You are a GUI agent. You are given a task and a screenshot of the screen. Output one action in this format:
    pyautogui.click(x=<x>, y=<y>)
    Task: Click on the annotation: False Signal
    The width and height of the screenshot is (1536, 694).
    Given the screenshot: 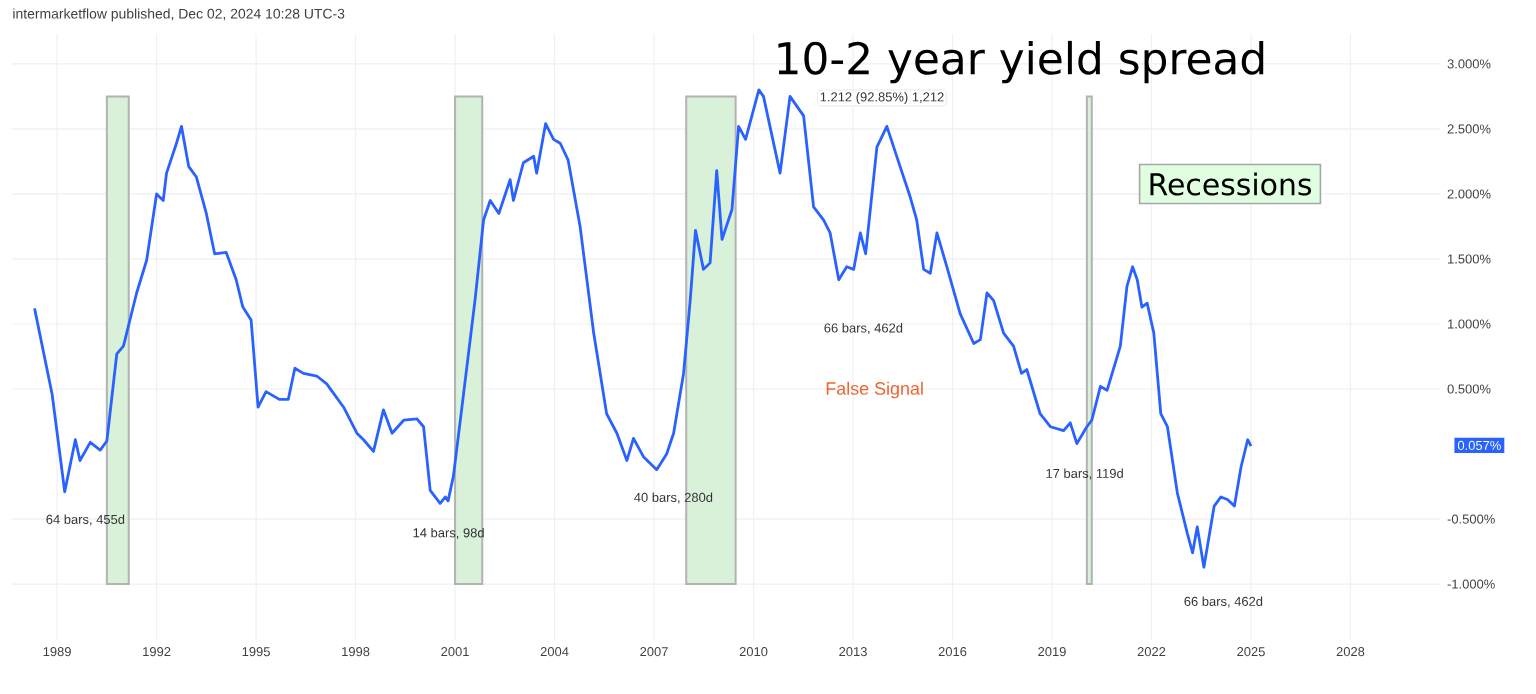 What is the action you would take?
    pyautogui.click(x=874, y=390)
    